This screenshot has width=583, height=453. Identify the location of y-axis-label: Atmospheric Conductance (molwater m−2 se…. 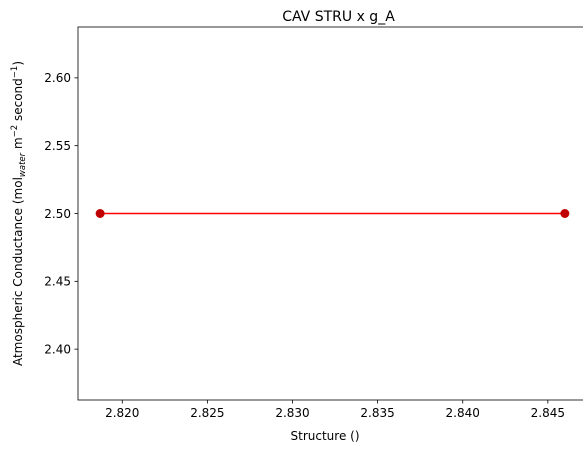
(19, 213).